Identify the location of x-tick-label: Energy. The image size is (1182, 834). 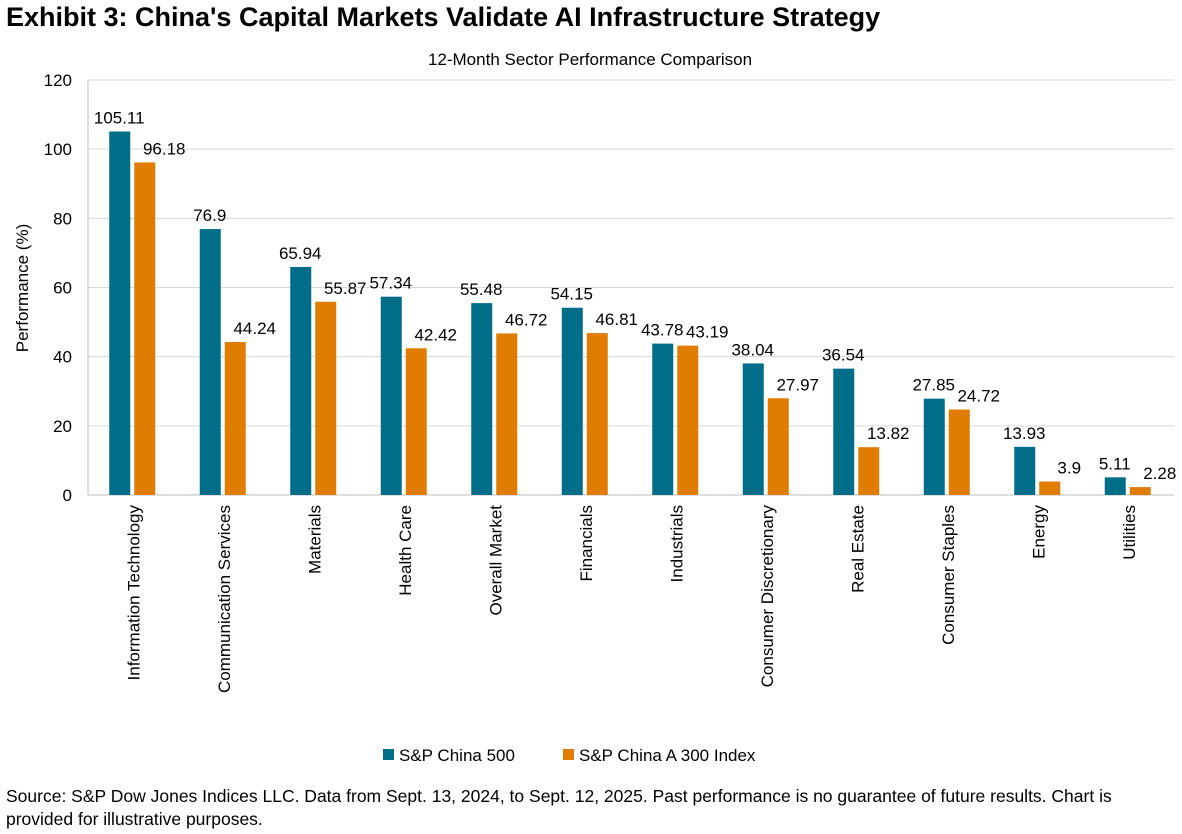
(1038, 532).